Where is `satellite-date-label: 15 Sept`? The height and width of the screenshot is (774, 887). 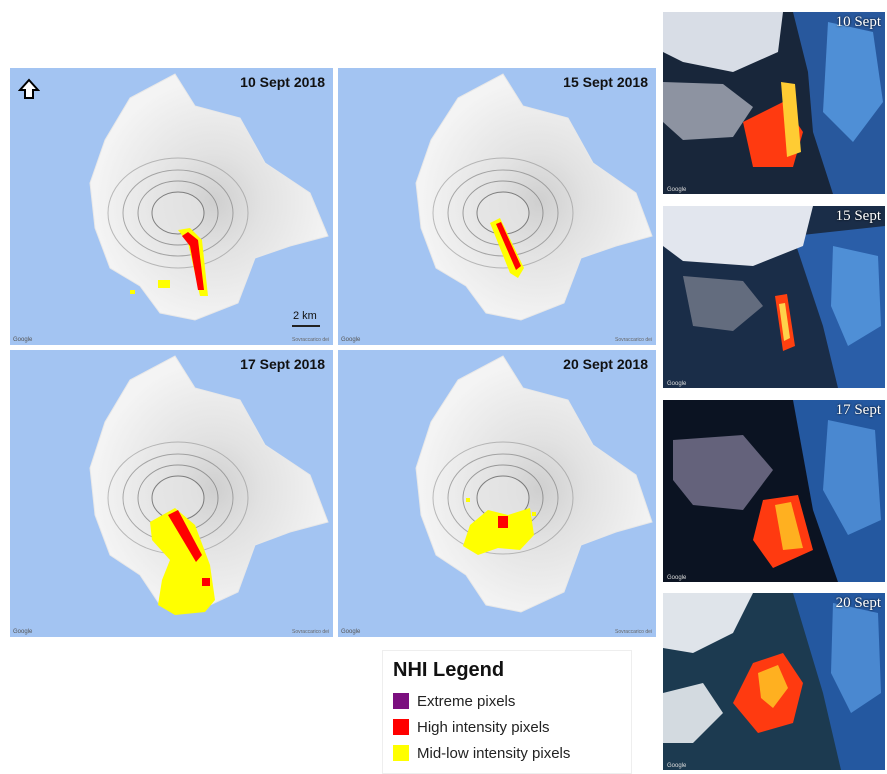
satellite-date-label: 15 Sept is located at coordinates (858, 216).